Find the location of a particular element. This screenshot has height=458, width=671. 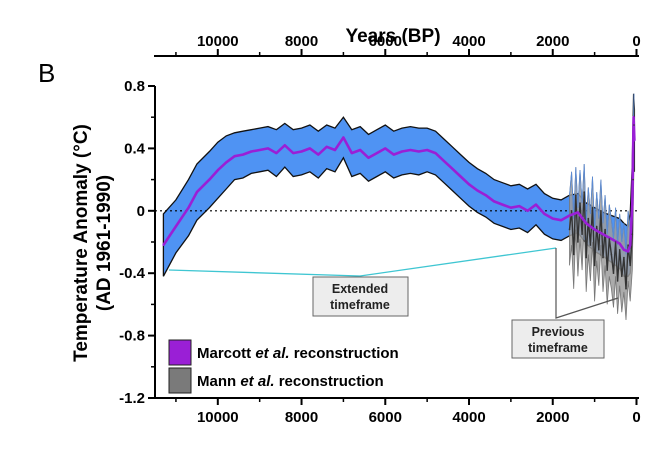

legend-marcott-italic: et al. is located at coordinates (272, 353).